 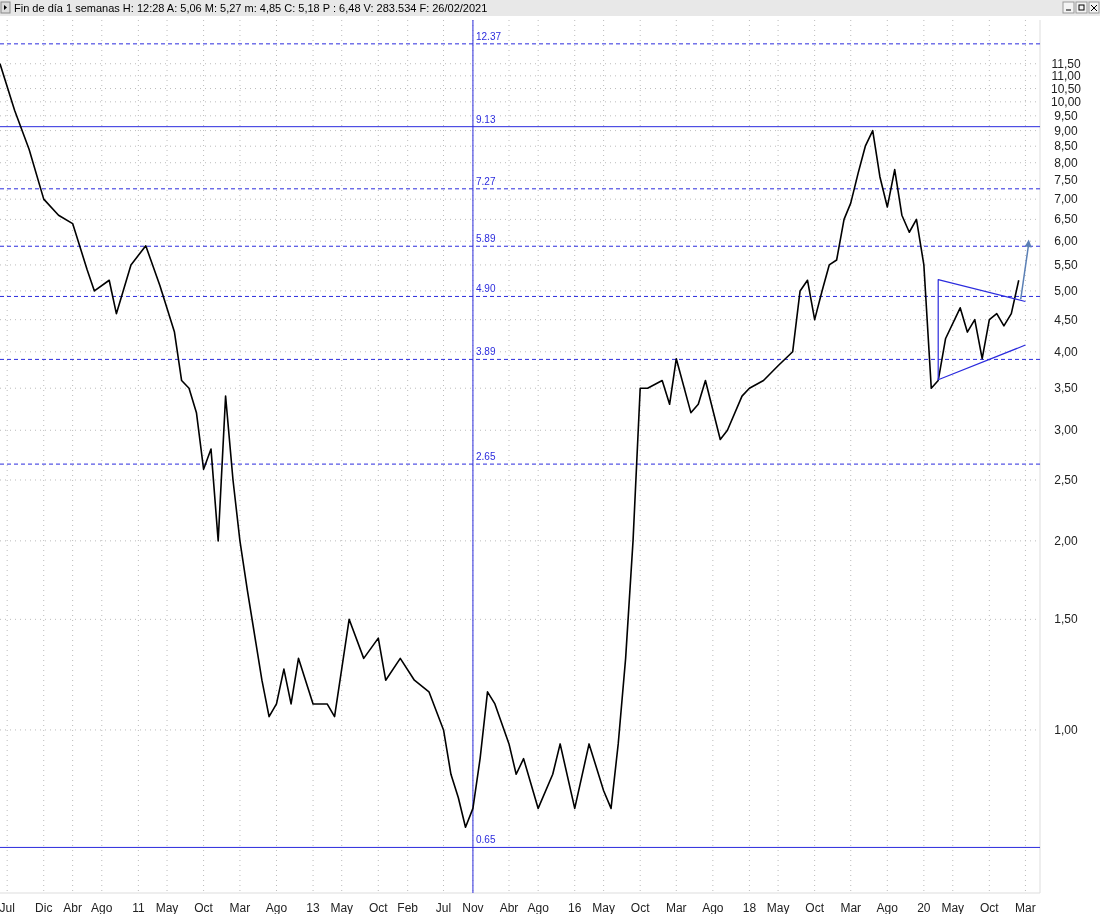 I want to click on y-tick-label: 6,50, so click(x=1066, y=219).